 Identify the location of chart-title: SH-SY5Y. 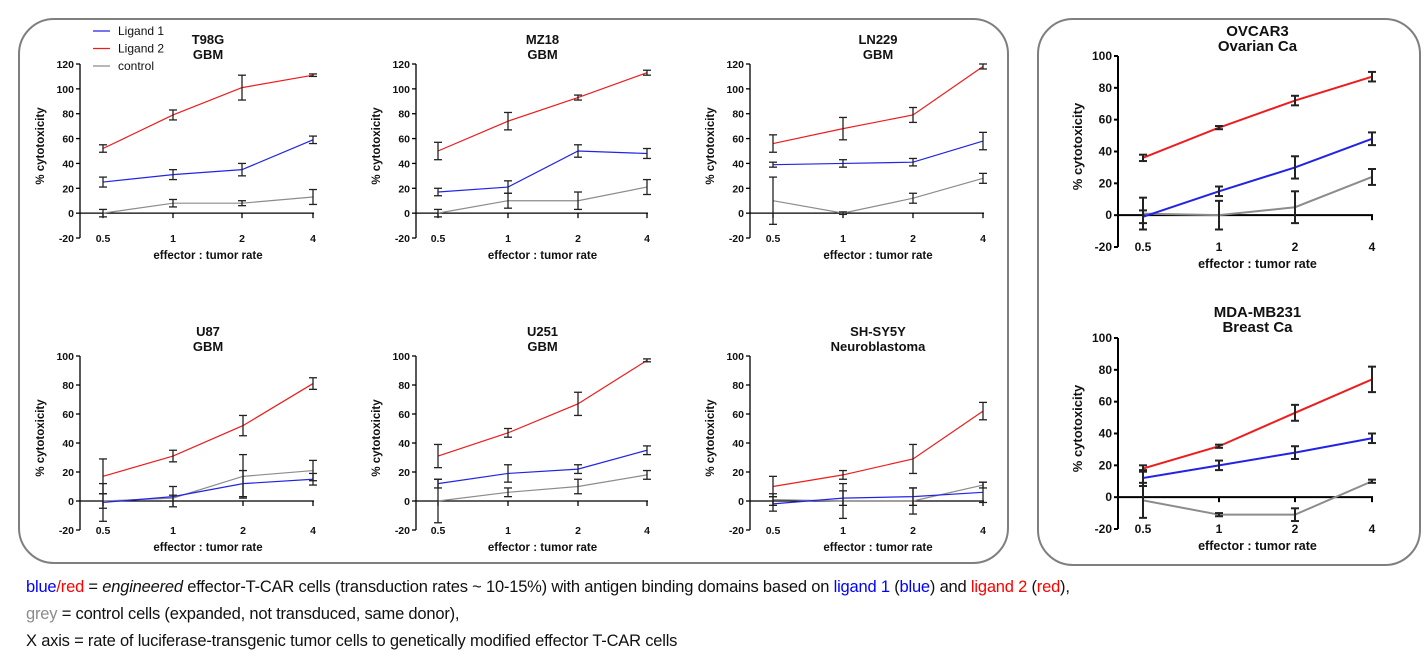
(878, 331).